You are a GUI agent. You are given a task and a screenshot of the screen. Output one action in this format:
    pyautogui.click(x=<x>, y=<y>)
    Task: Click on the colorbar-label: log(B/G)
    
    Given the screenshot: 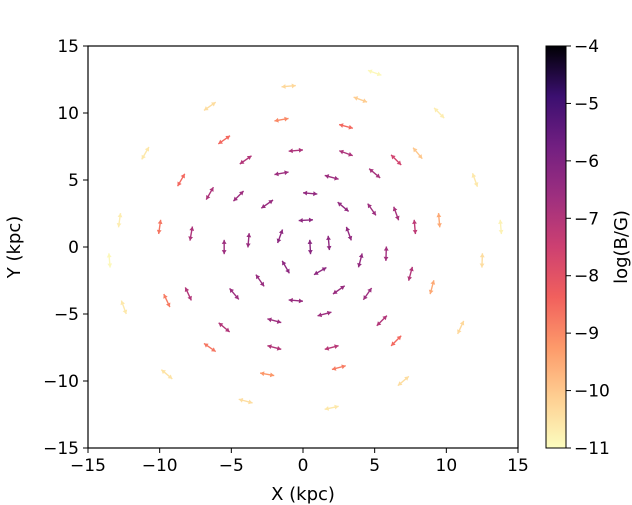 What is the action you would take?
    pyautogui.click(x=621, y=247)
    